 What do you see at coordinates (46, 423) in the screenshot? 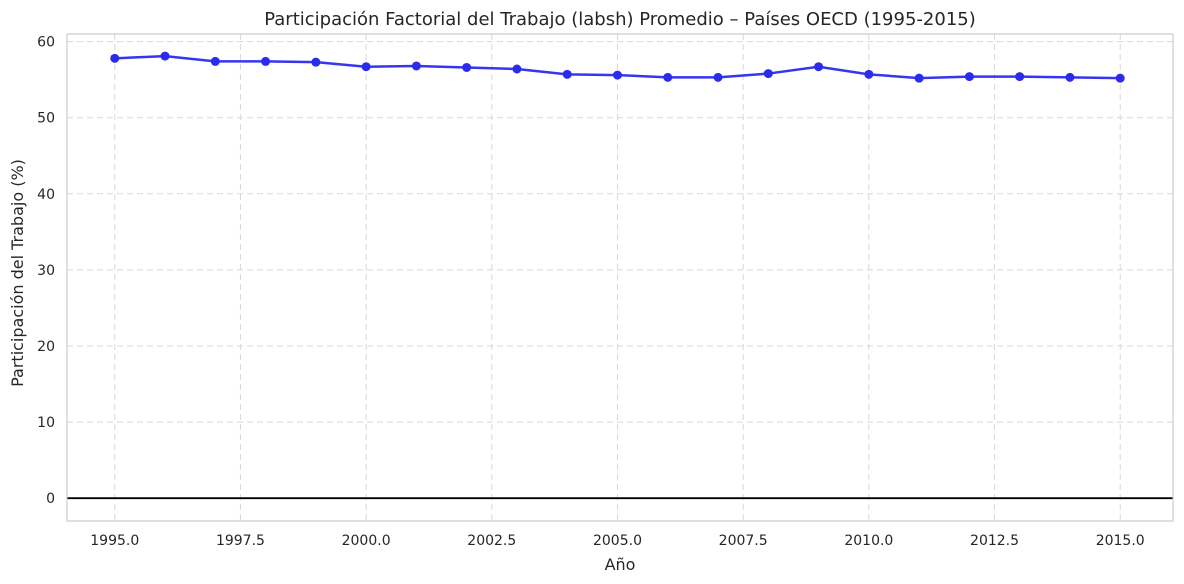
I see `y-tick-label: 10` at bounding box center [46, 423].